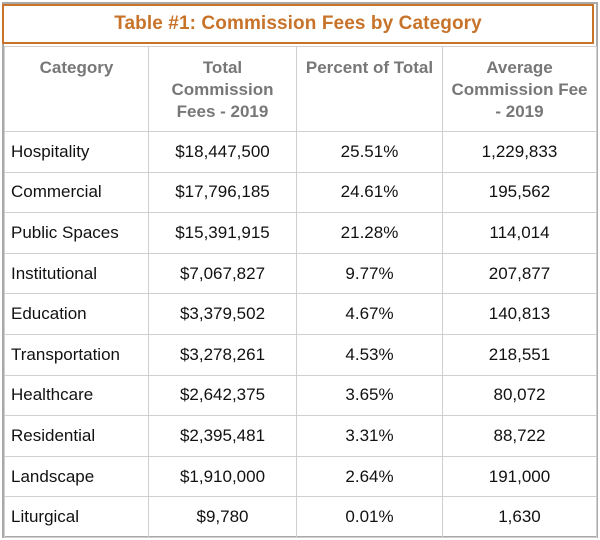  I want to click on table-cell: 80,072, so click(519, 395).